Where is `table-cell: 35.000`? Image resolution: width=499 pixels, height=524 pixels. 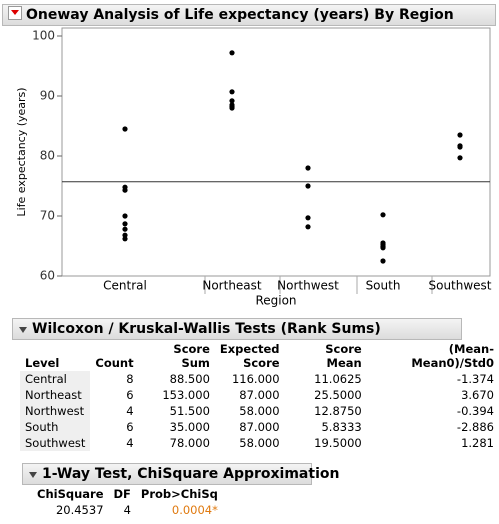
table-cell: 35.000 is located at coordinates (189, 427).